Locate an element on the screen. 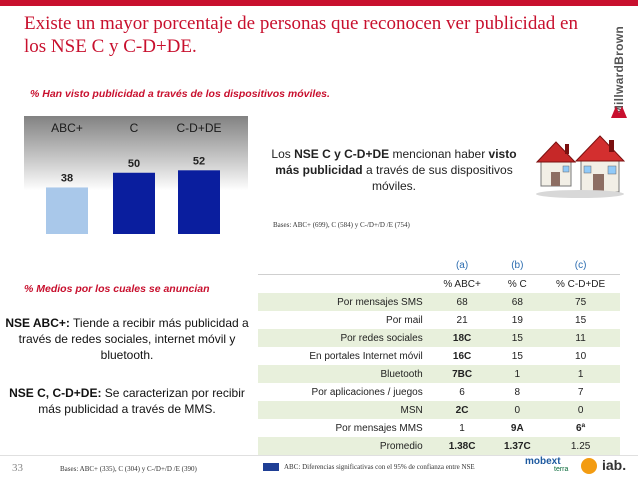 This screenshot has width=638, height=479. row-label: Por aplicaciones / juegos is located at coordinates (367, 392).